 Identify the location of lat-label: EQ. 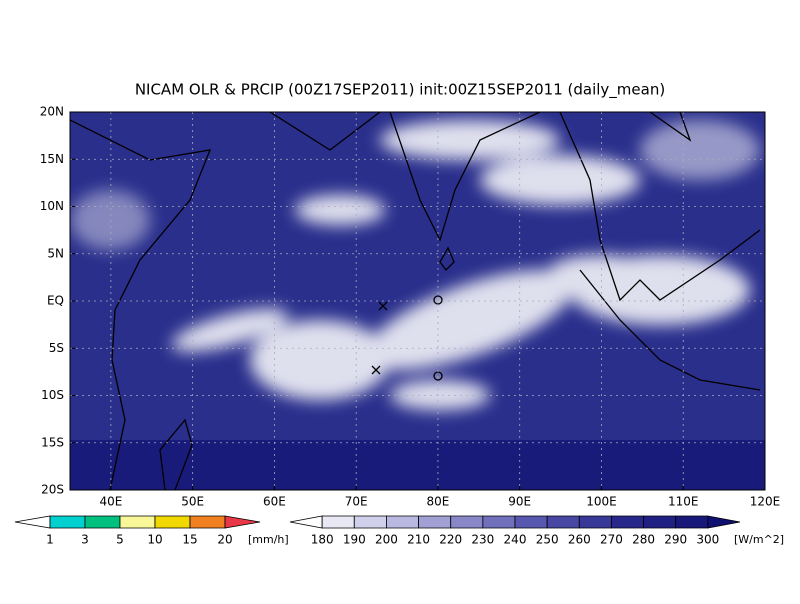
(55, 301).